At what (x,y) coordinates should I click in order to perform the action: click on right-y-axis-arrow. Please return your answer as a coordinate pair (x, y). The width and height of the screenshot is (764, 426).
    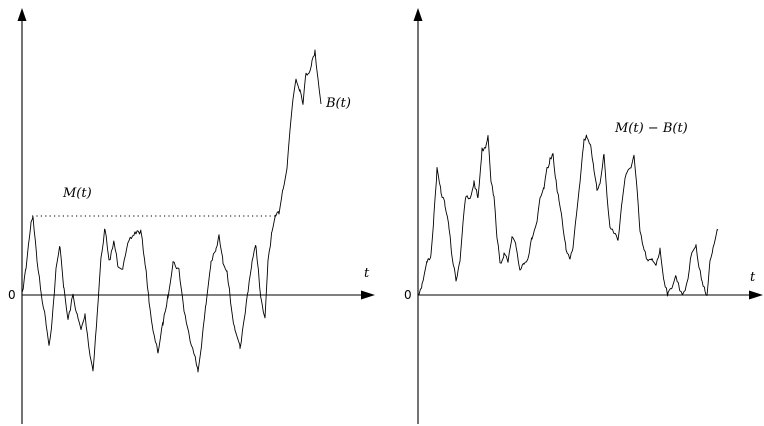
    Looking at the image, I should click on (418, 14).